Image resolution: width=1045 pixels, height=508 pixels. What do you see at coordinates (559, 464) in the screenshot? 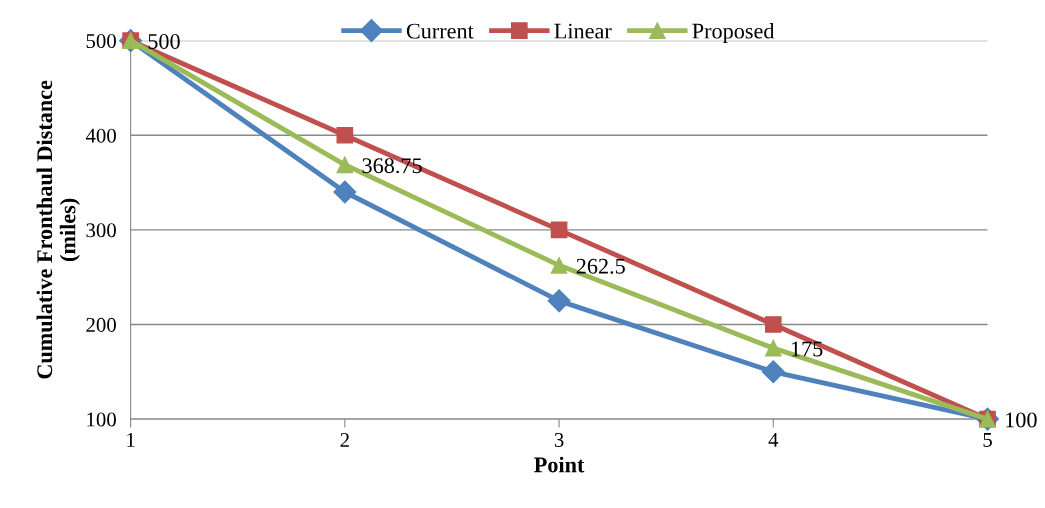
I see `x-axis-title: Point` at bounding box center [559, 464].